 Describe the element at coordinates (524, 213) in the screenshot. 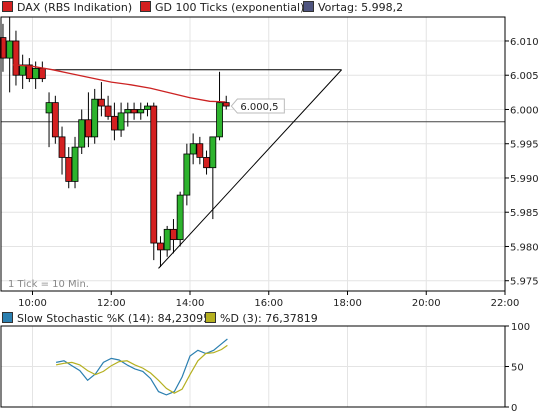

I see `y-tick-label: 5.985` at that location.